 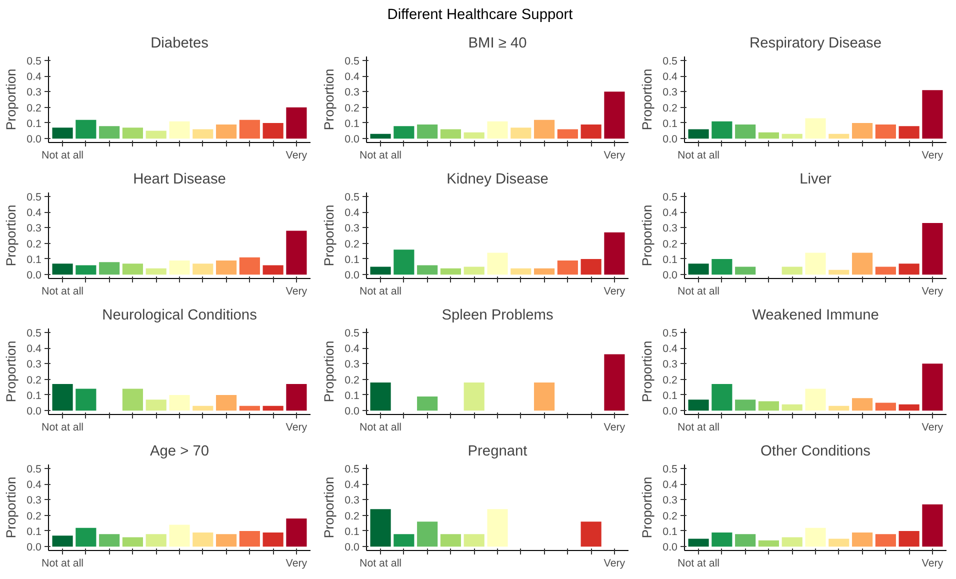 What do you see at coordinates (815, 316) in the screenshot?
I see `chart-title: Weakened Immune` at bounding box center [815, 316].